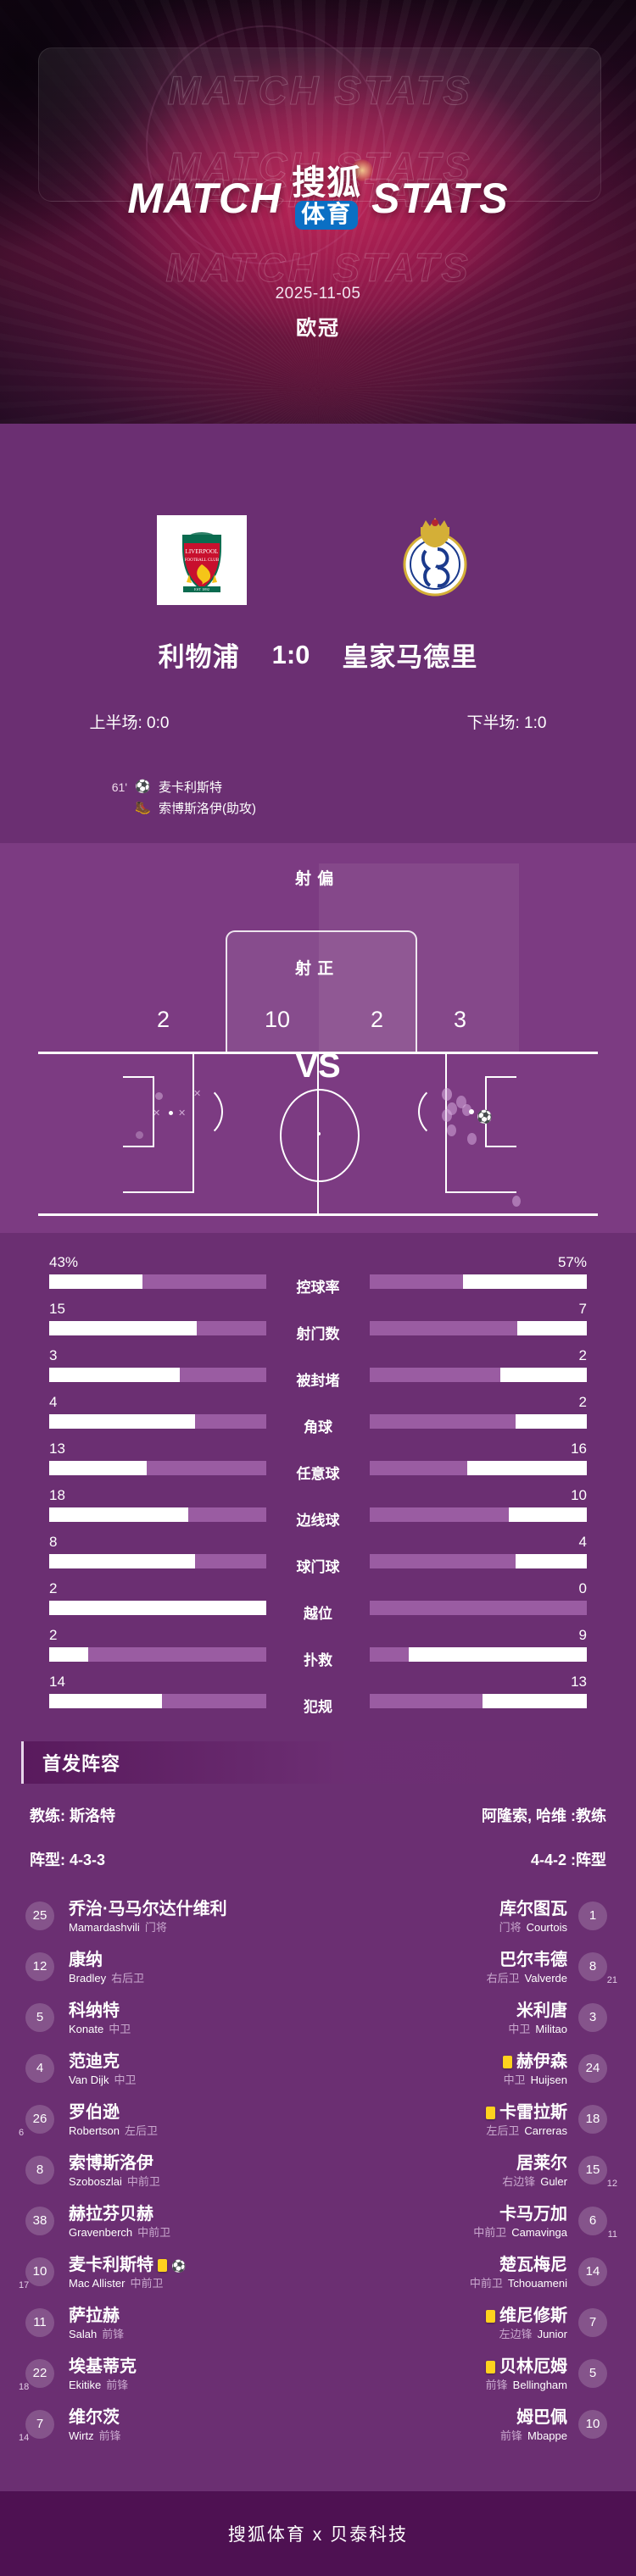 Image resolution: width=636 pixels, height=2576 pixels. I want to click on player-latin-name: Mamardashvili, so click(104, 1928).